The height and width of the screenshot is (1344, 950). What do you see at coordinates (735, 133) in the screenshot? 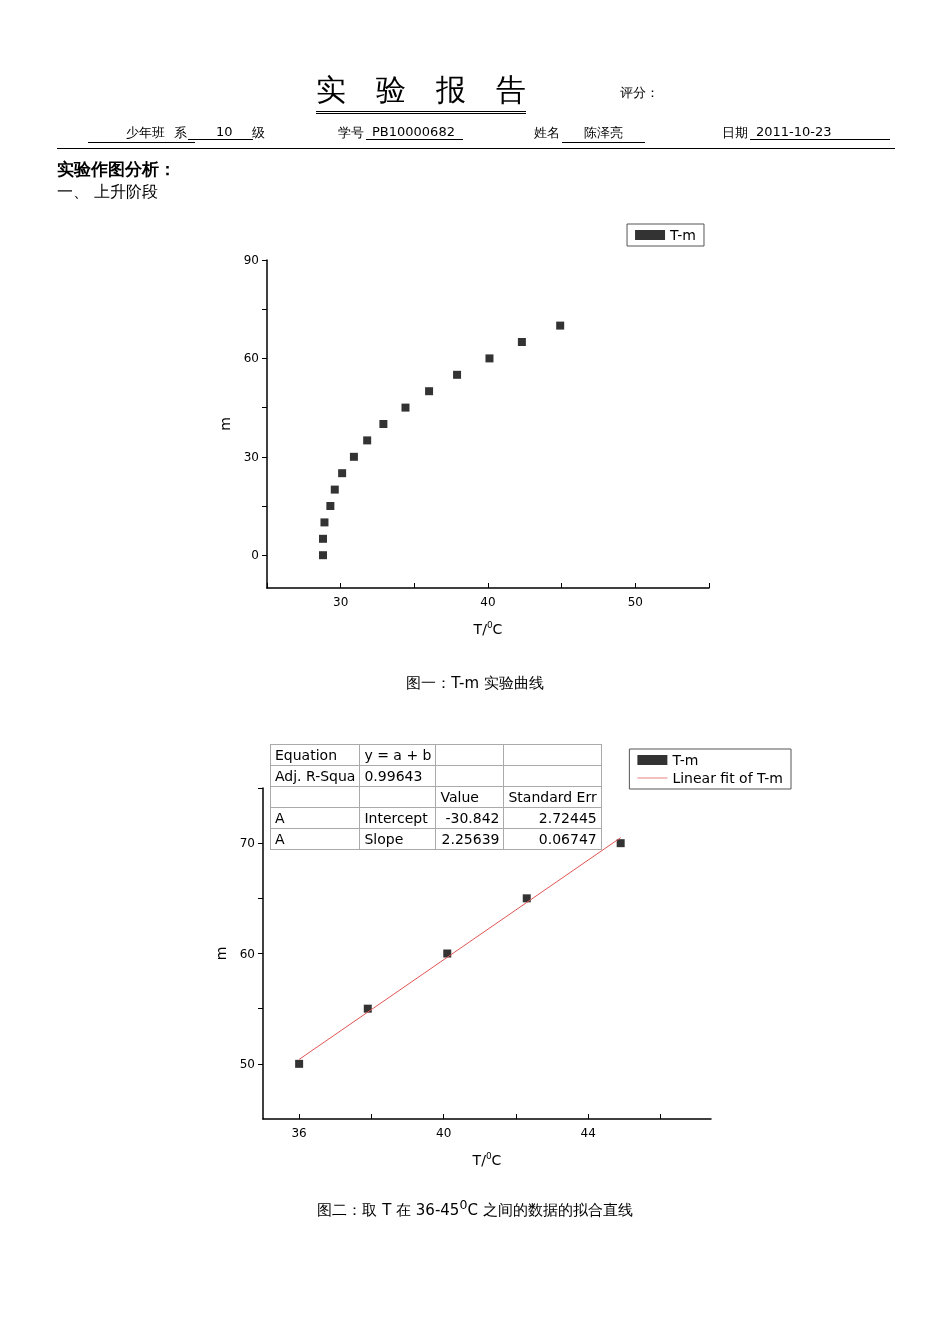
I see `text: 日期` at bounding box center [735, 133].